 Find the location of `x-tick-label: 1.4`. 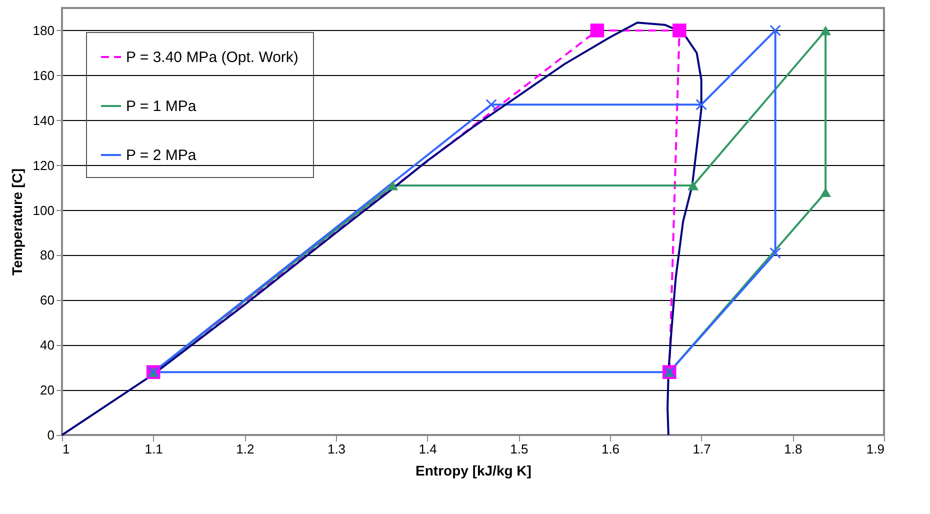

x-tick-label: 1.4 is located at coordinates (427, 449).